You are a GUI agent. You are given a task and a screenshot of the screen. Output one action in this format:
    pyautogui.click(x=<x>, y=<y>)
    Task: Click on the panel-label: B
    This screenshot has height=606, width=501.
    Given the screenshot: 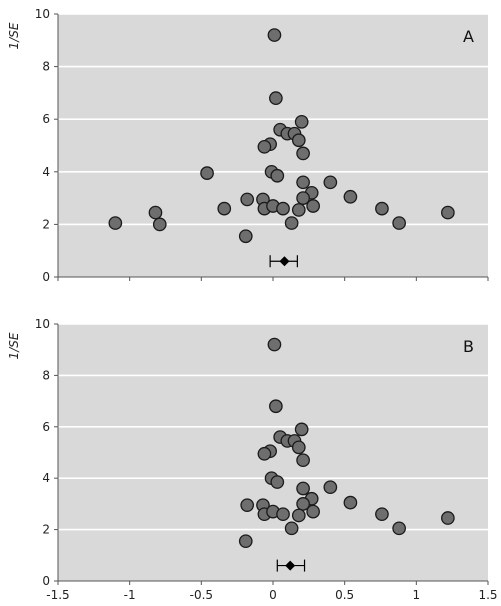 What is the action you would take?
    pyautogui.click(x=468, y=346)
    